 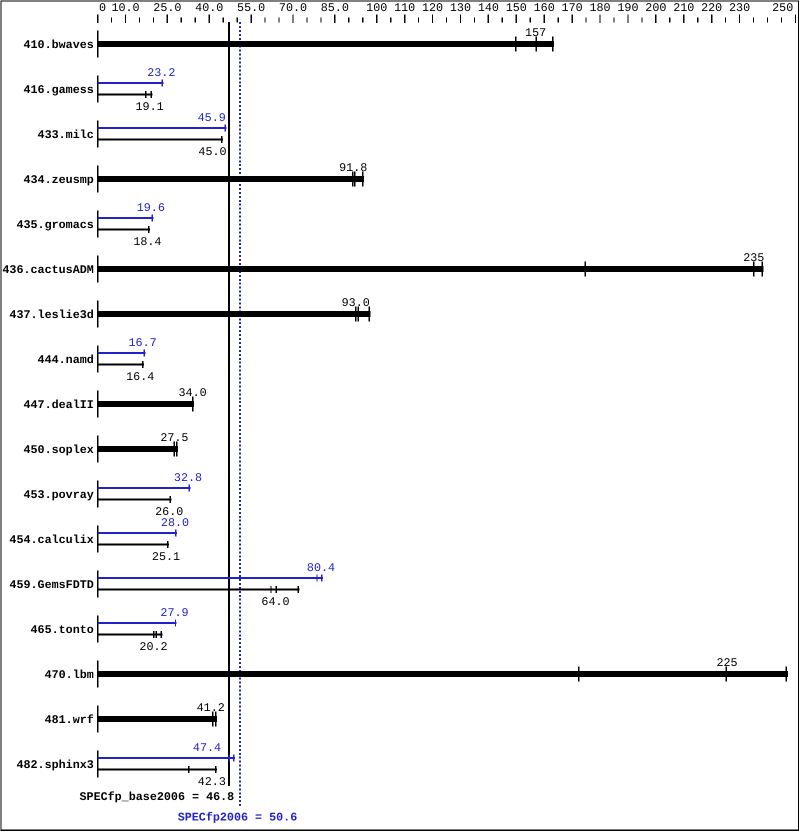 I want to click on svg-text: 25.1, so click(x=166, y=557).